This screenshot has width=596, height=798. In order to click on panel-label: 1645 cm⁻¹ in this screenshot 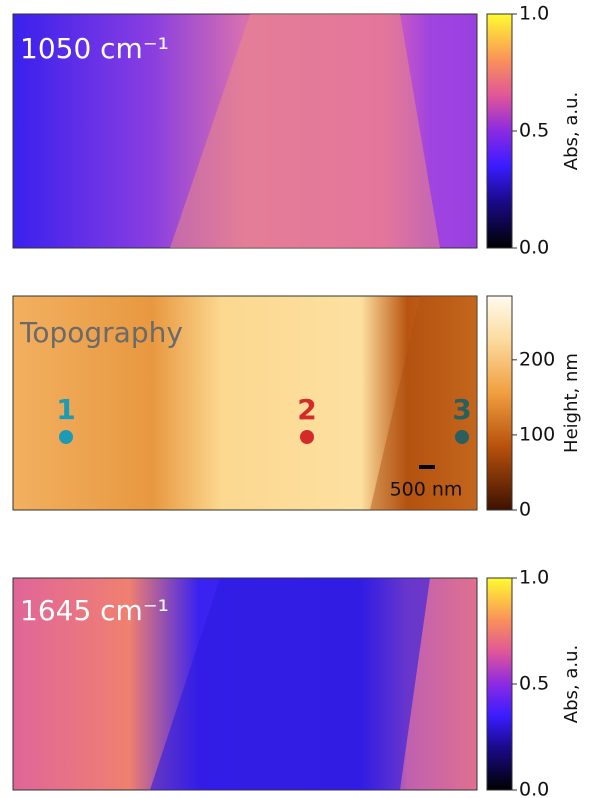, I will do `click(94, 610)`.